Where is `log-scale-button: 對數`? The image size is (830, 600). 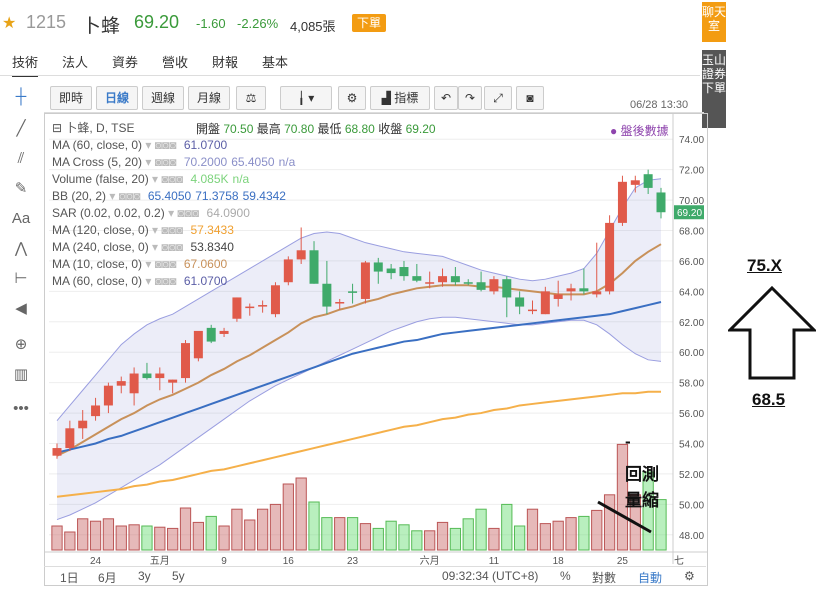
log-scale-button: 對數 is located at coordinates (604, 578).